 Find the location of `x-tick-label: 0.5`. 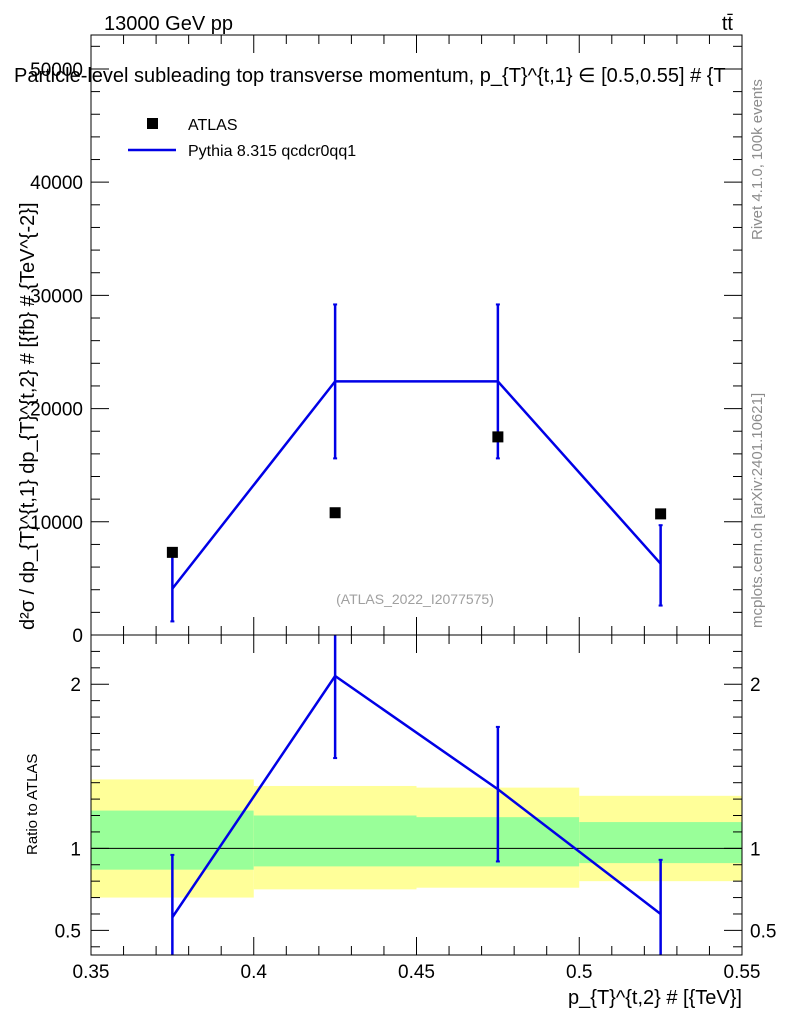

x-tick-label: 0.5 is located at coordinates (579, 972).